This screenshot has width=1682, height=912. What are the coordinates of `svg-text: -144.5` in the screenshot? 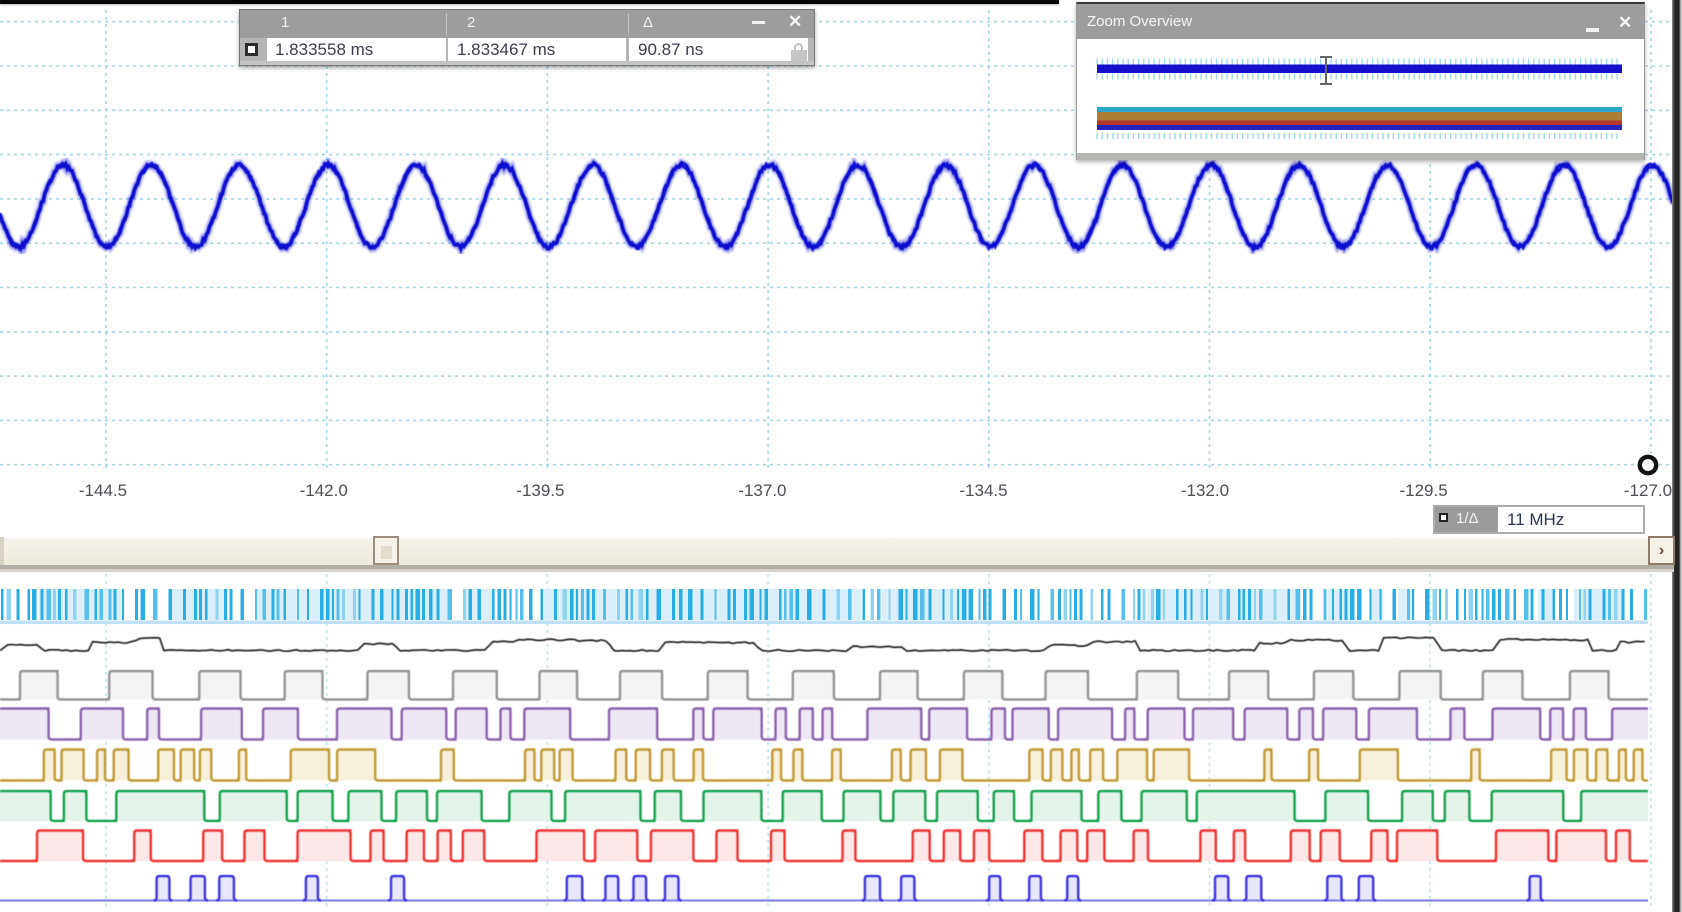 It's located at (103, 490).